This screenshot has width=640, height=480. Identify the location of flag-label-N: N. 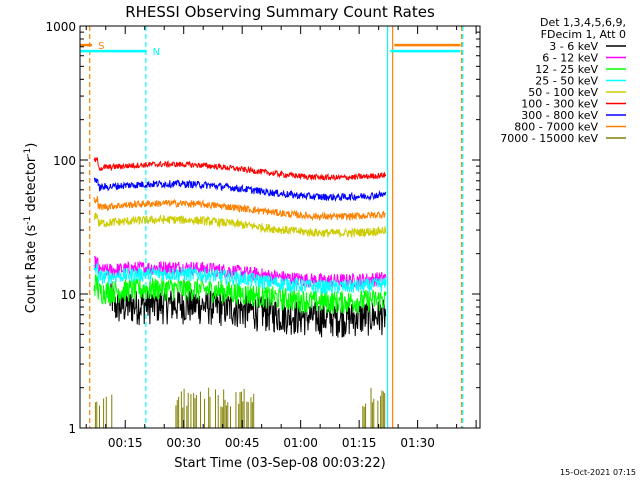
(156, 52).